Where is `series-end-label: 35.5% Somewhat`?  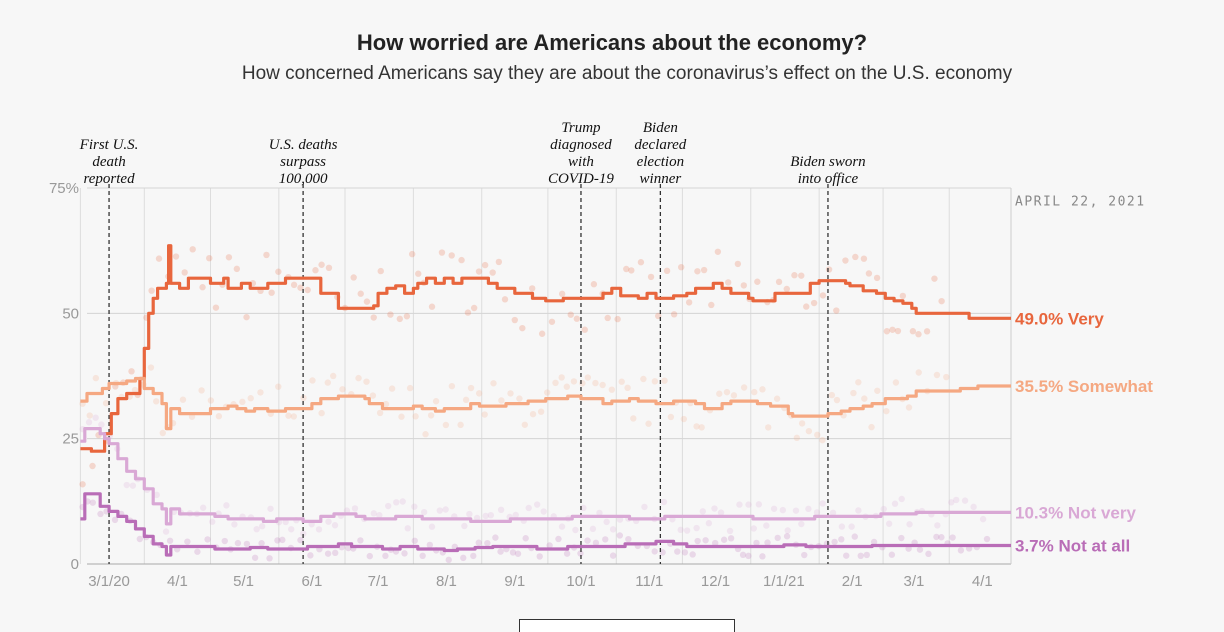
series-end-label: 35.5% Somewhat is located at coordinates (1084, 386).